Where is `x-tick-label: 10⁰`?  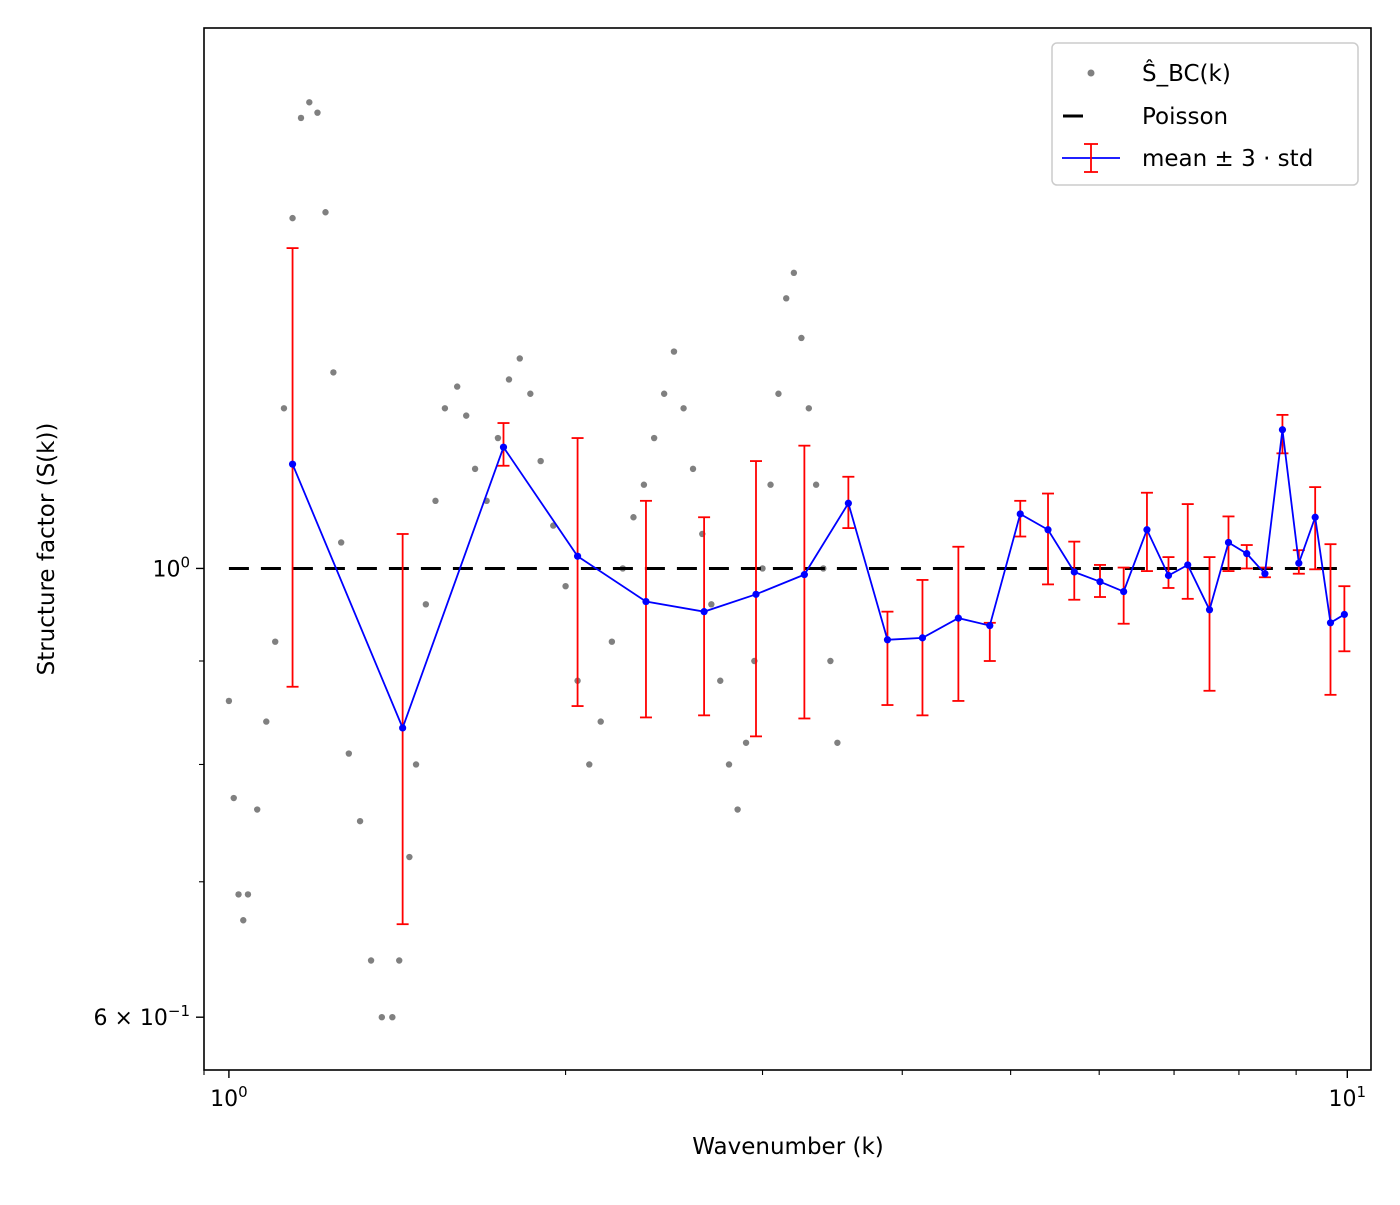 x-tick-label: 10⁰ is located at coordinates (229, 1097).